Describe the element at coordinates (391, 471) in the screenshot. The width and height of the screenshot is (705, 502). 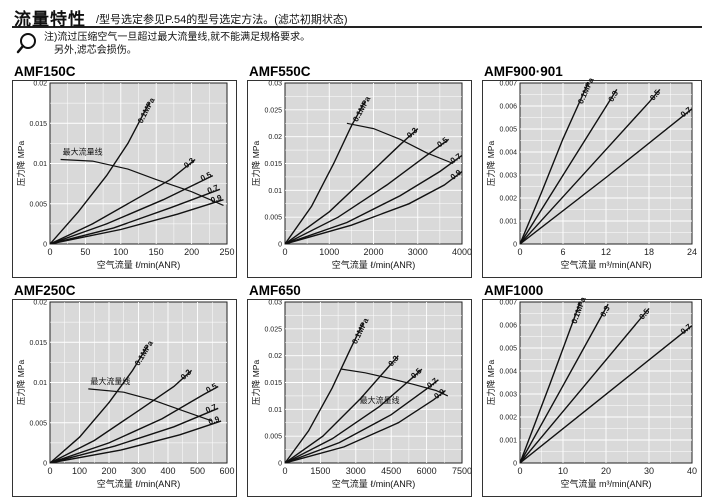
I see `x-tick-label: 4500` at that location.